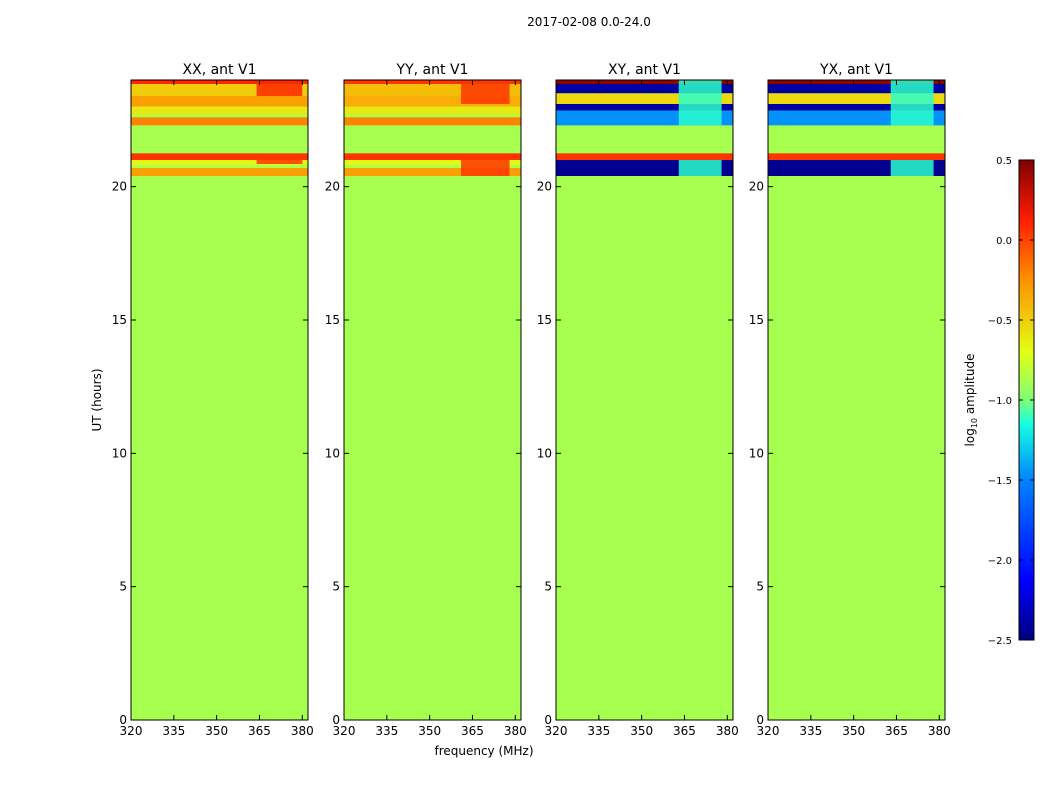 This screenshot has width=1050, height=800. What do you see at coordinates (1004, 161) in the screenshot?
I see `colorbar-tick-label: 0.5` at bounding box center [1004, 161].